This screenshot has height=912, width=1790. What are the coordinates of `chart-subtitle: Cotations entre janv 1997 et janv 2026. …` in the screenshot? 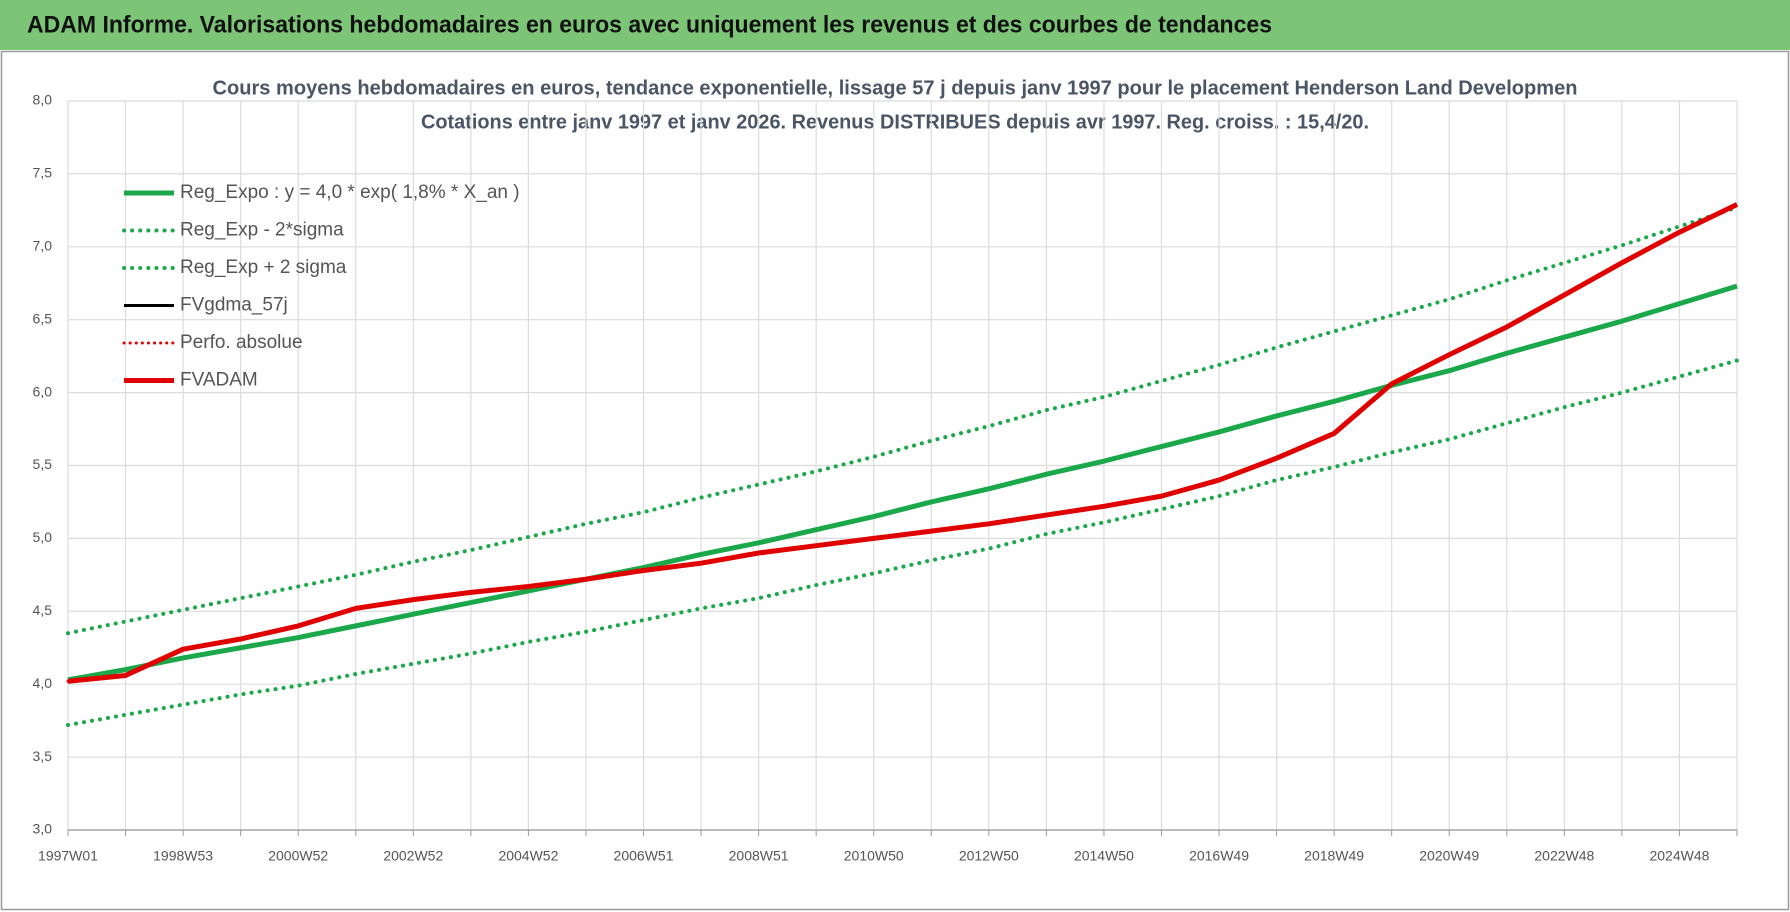 It's located at (895, 122).